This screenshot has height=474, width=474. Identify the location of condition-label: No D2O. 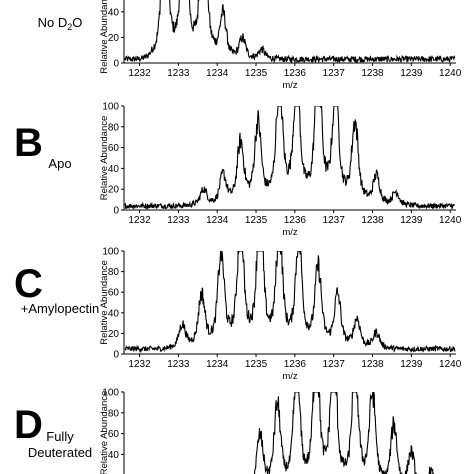
(60, 23).